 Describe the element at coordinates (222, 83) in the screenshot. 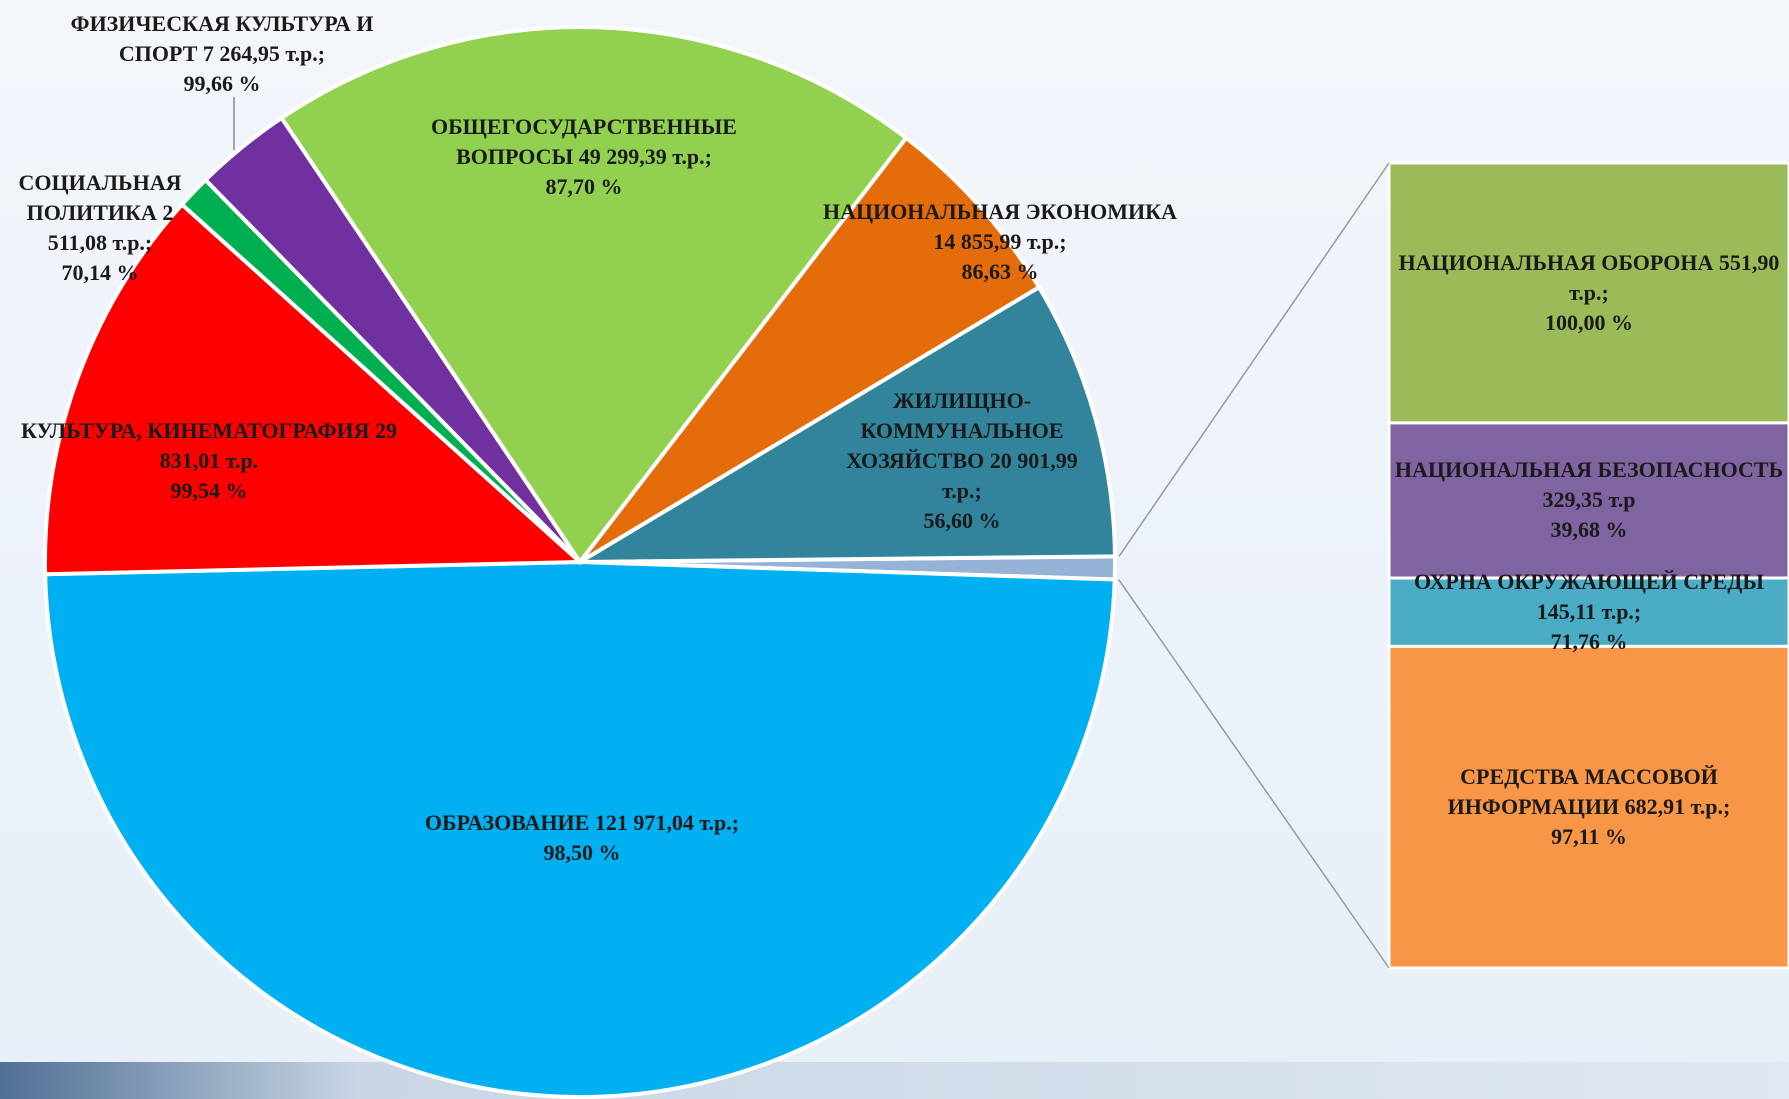

I see `label-percent: 99,66 %` at that location.